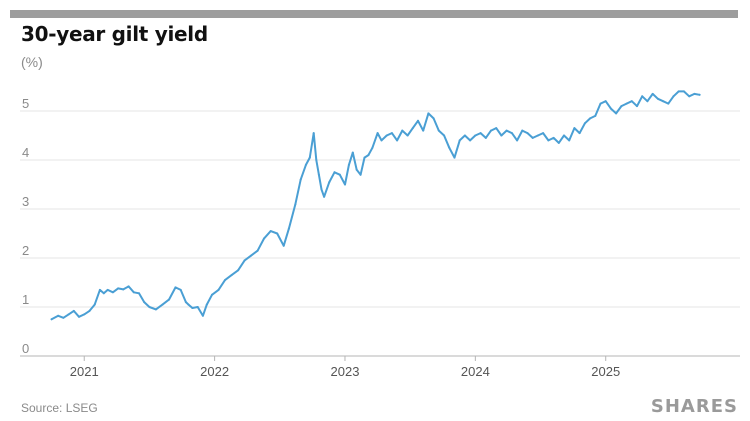 The width and height of the screenshot is (750, 421). Describe the element at coordinates (605, 371) in the screenshot. I see `x-tick-label-2025: 2025` at that location.